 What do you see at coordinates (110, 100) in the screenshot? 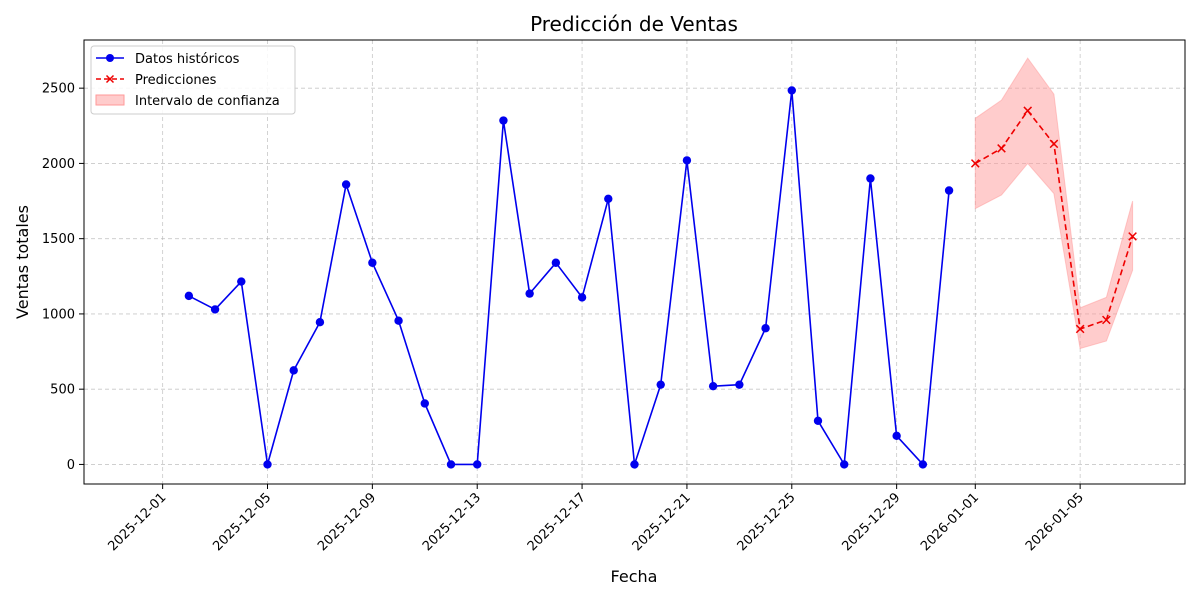
I see `legend-confidence-swatch` at bounding box center [110, 100].